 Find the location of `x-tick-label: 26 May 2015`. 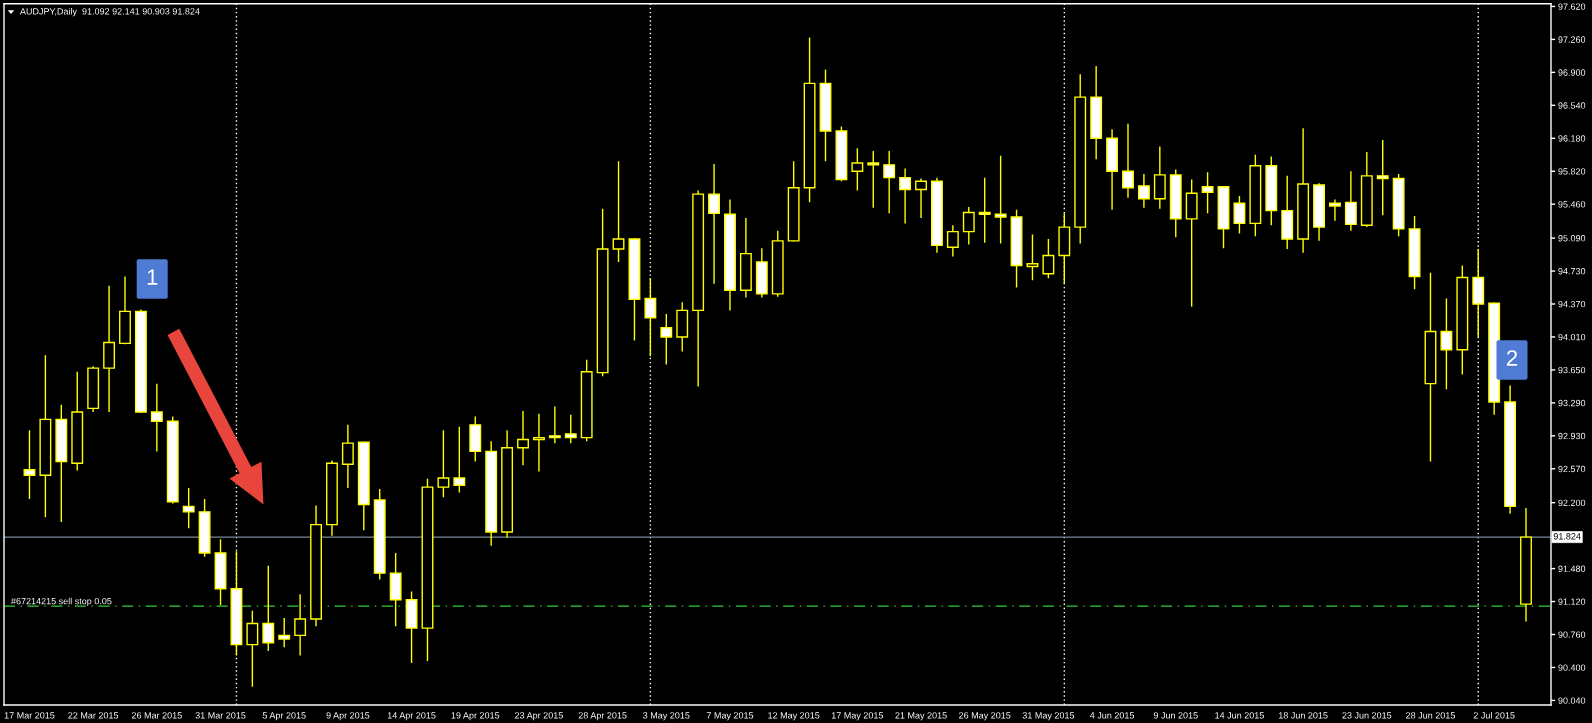

x-tick-label: 26 May 2015 is located at coordinates (985, 716).